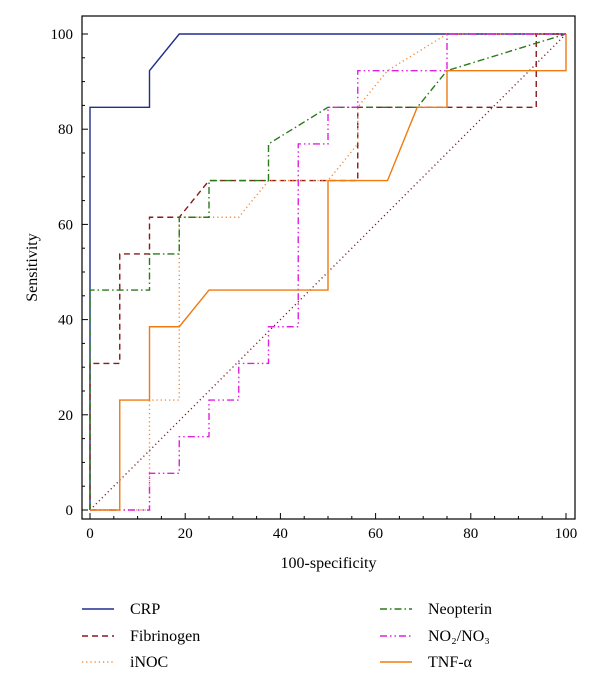 This screenshot has width=600, height=688. What do you see at coordinates (65, 130) in the screenshot?
I see `y-tick-label: 80` at bounding box center [65, 130].